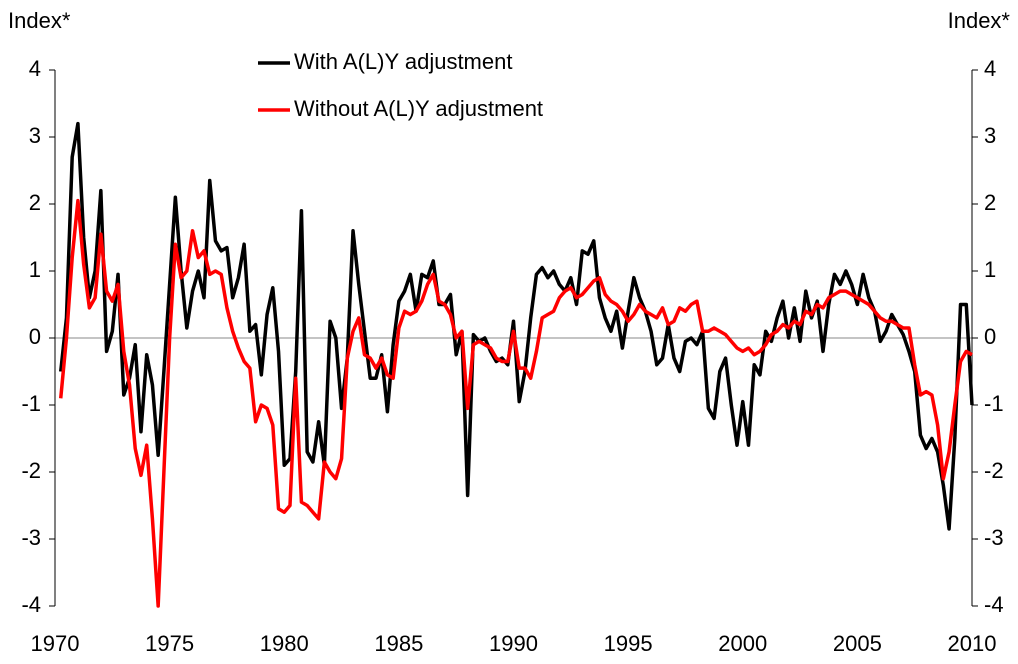 The width and height of the screenshot is (1018, 664). What do you see at coordinates (39, 20) in the screenshot?
I see `y-axis-label: Index*` at bounding box center [39, 20].